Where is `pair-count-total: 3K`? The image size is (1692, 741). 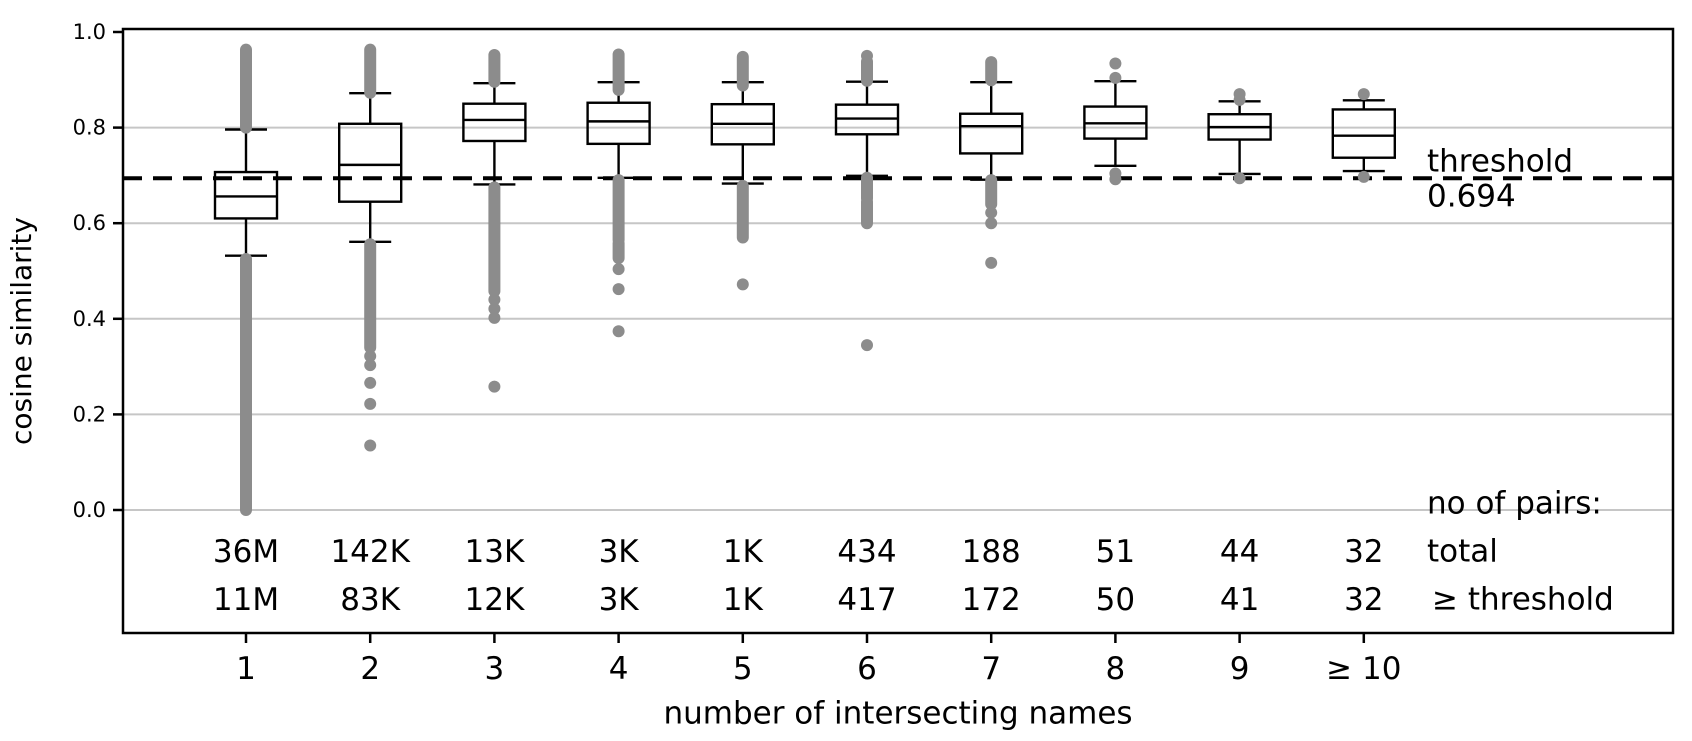 pair-count-total: 3K is located at coordinates (619, 552).